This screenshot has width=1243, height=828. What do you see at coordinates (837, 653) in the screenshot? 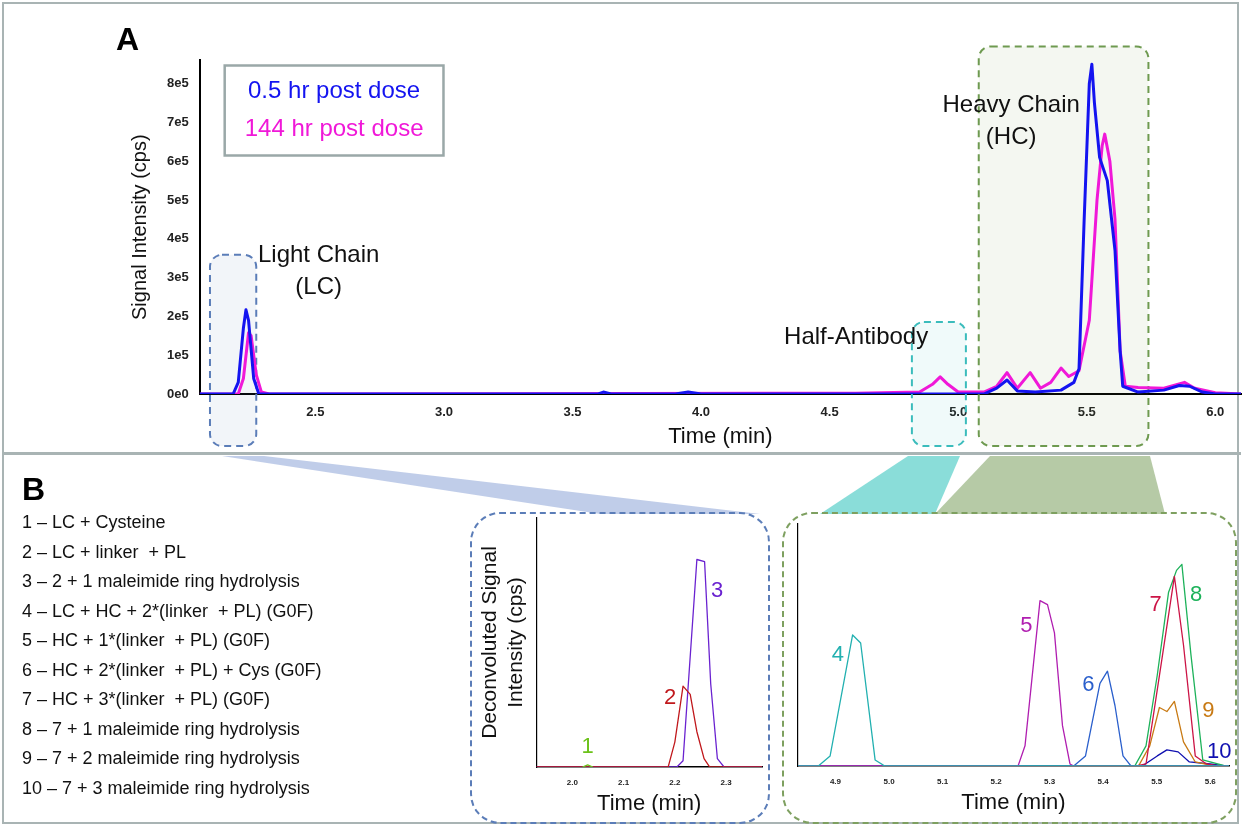
I see `series-label: 4` at bounding box center [837, 653].